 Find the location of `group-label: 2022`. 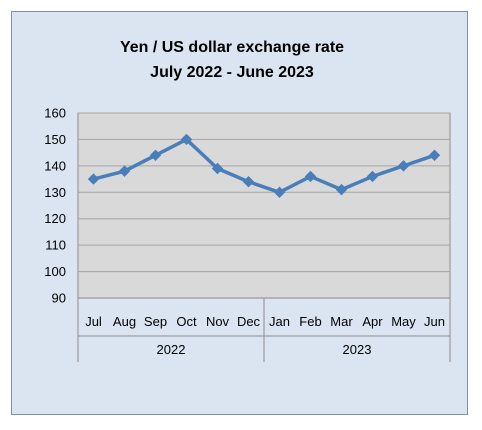

group-label: 2022 is located at coordinates (171, 349).